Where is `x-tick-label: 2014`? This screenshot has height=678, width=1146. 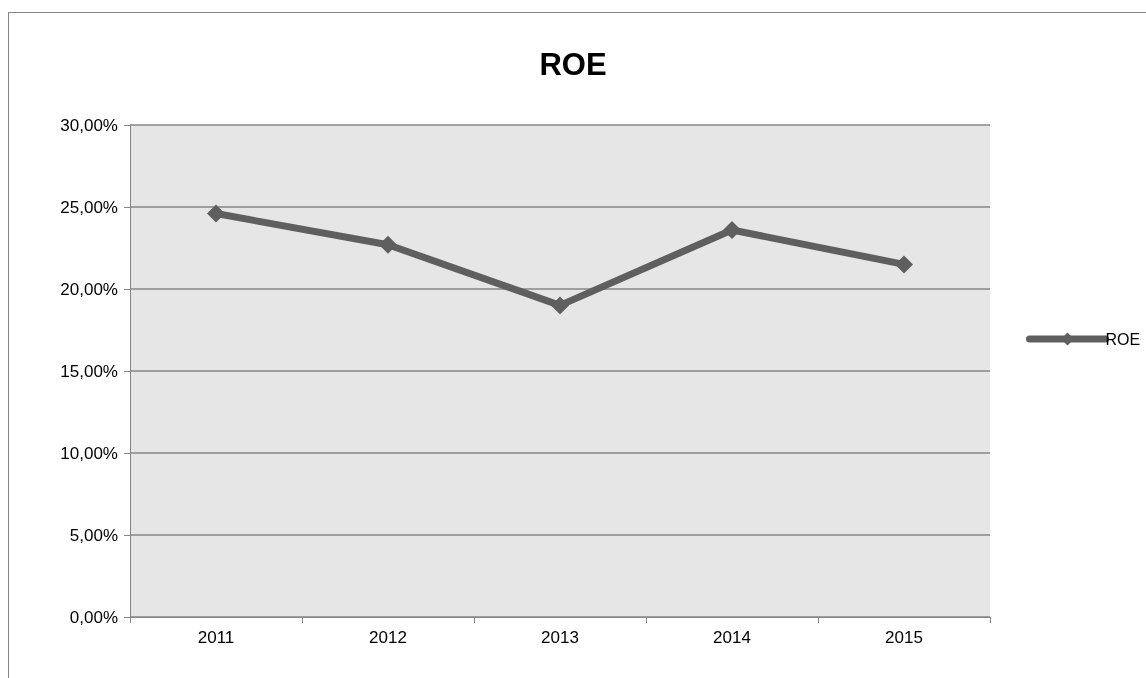 x-tick-label: 2014 is located at coordinates (732, 637).